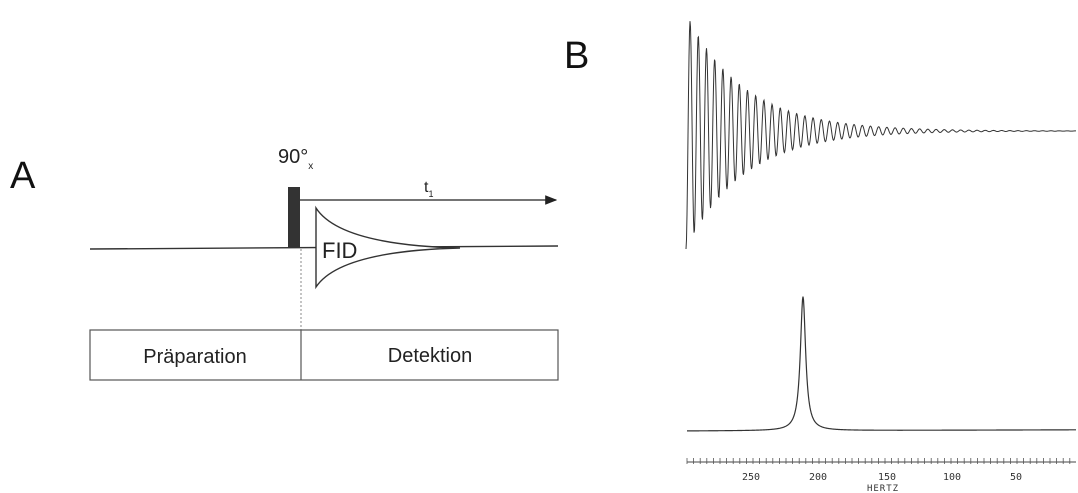  What do you see at coordinates (428, 189) in the screenshot?
I see `time-label: t1` at bounding box center [428, 189].